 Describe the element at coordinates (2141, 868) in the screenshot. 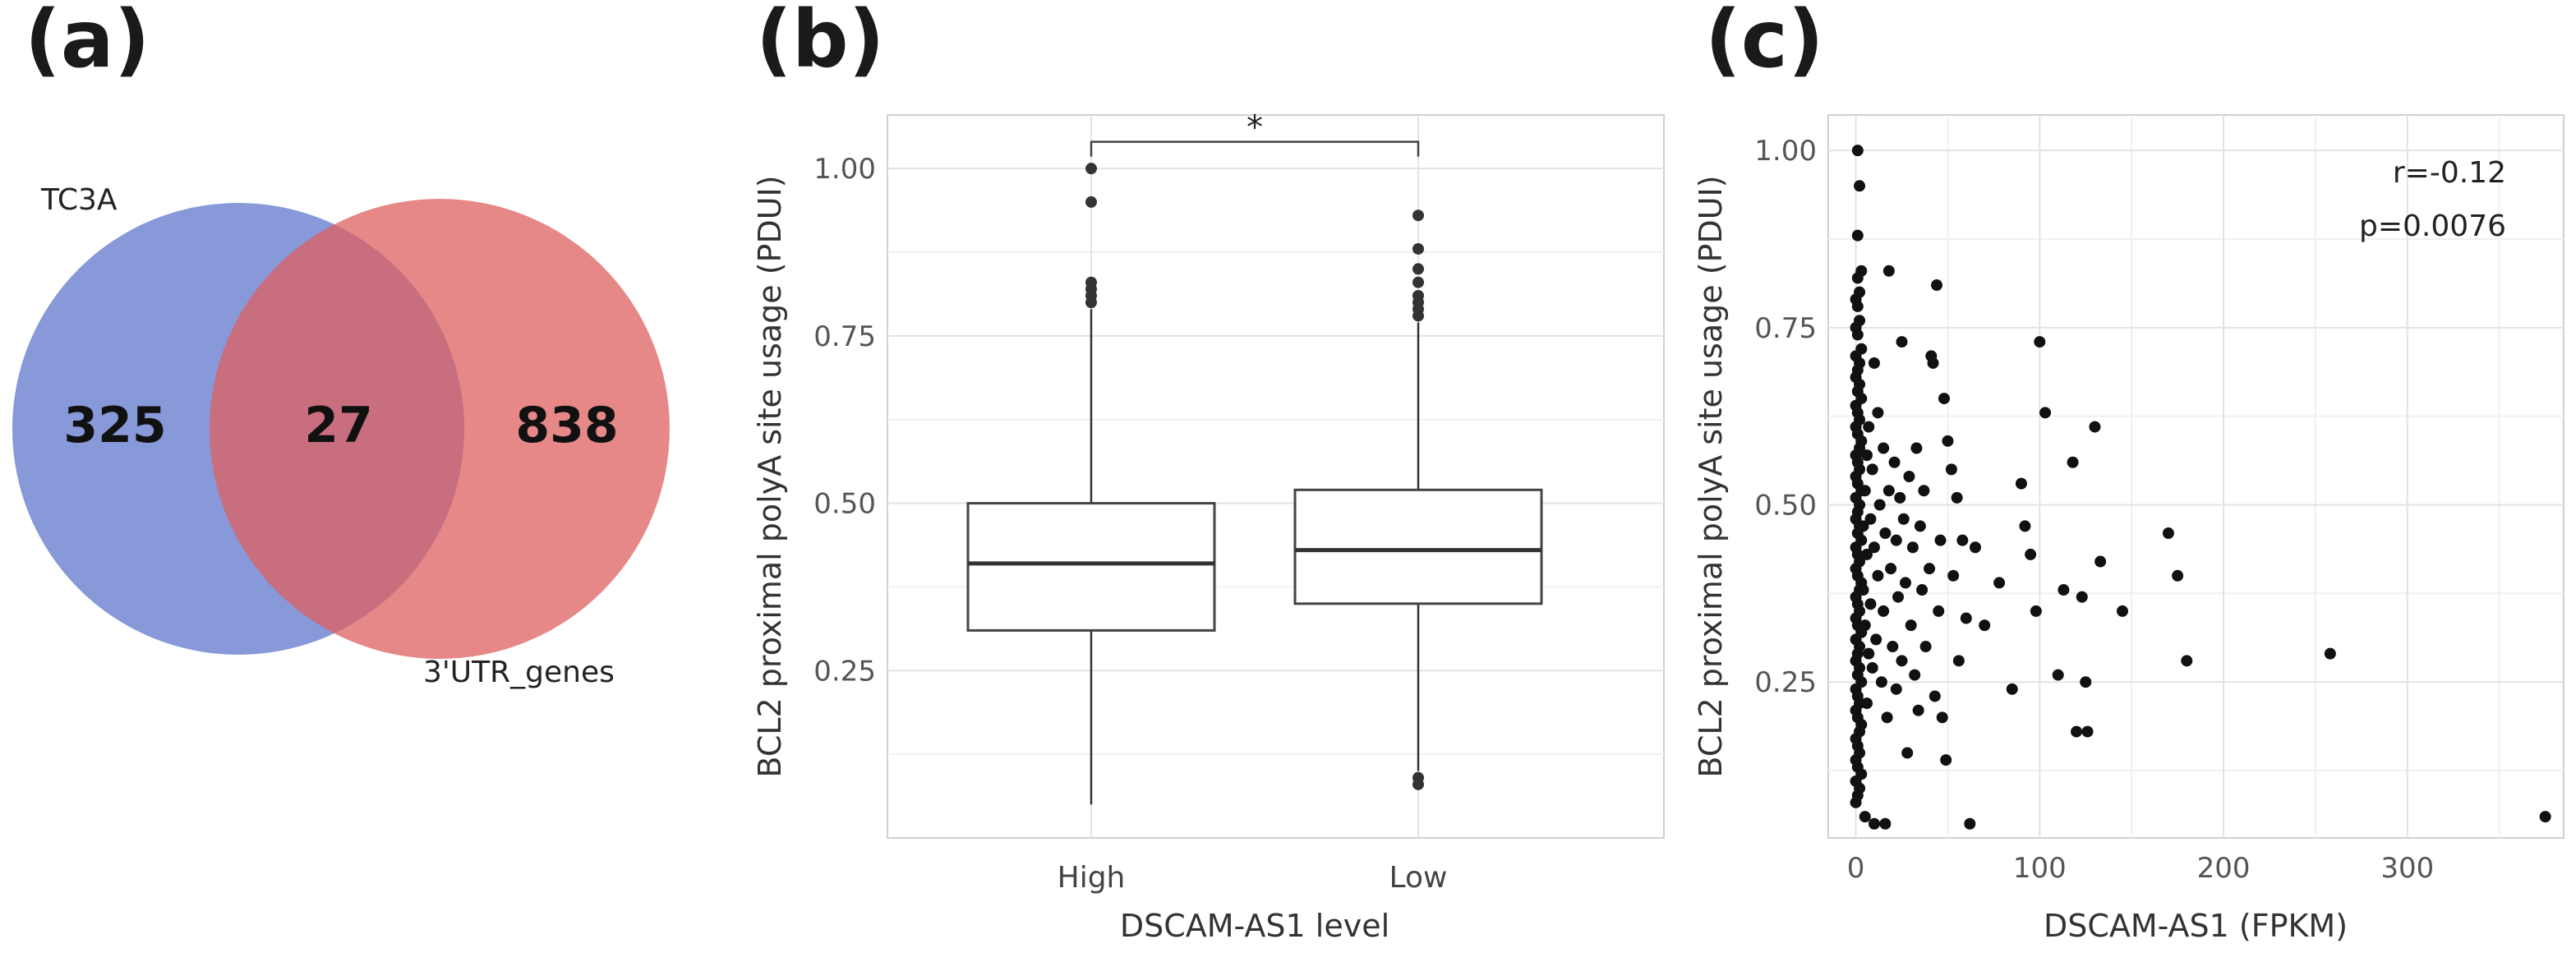

I see `scatter-x-ticks: 0 100 200 300` at that location.